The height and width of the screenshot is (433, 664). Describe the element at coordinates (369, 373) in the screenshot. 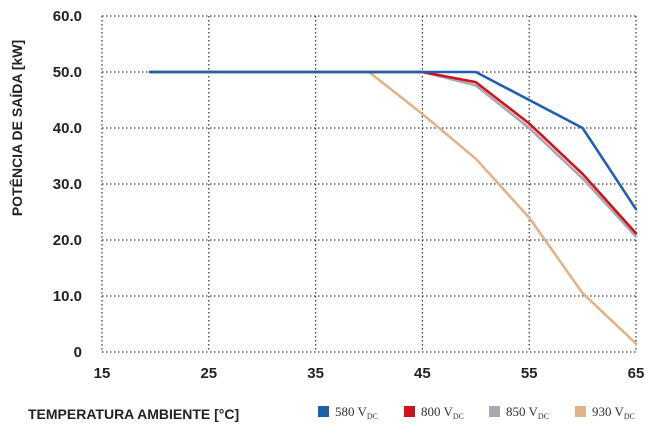

I see `x-tick-labels: 15 25 35 45 55 65` at that location.